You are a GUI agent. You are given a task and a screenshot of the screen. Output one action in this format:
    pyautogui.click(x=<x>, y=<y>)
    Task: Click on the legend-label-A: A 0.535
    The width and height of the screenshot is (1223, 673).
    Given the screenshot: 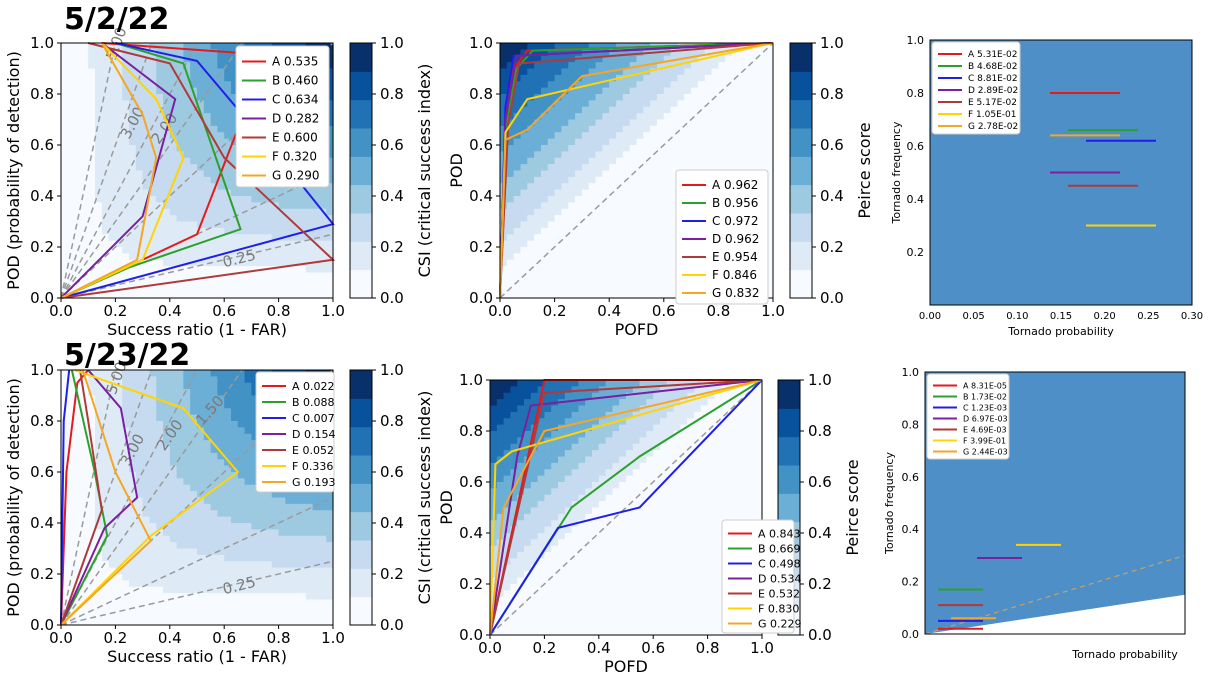 What is the action you would take?
    pyautogui.click(x=295, y=62)
    